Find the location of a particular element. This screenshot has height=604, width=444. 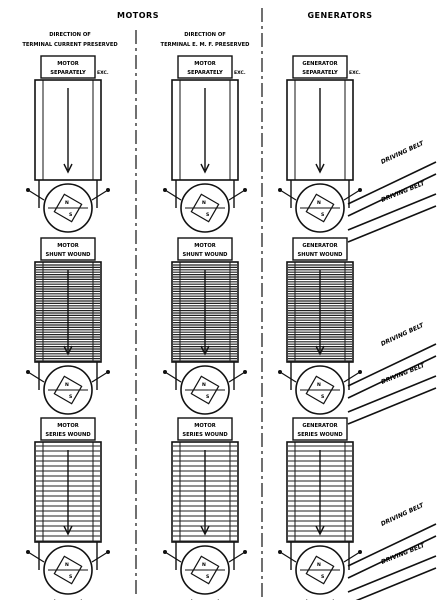

dynamo-figure: MOTOR SEPARATELY EXC. NS is located at coordinates (68, 148).